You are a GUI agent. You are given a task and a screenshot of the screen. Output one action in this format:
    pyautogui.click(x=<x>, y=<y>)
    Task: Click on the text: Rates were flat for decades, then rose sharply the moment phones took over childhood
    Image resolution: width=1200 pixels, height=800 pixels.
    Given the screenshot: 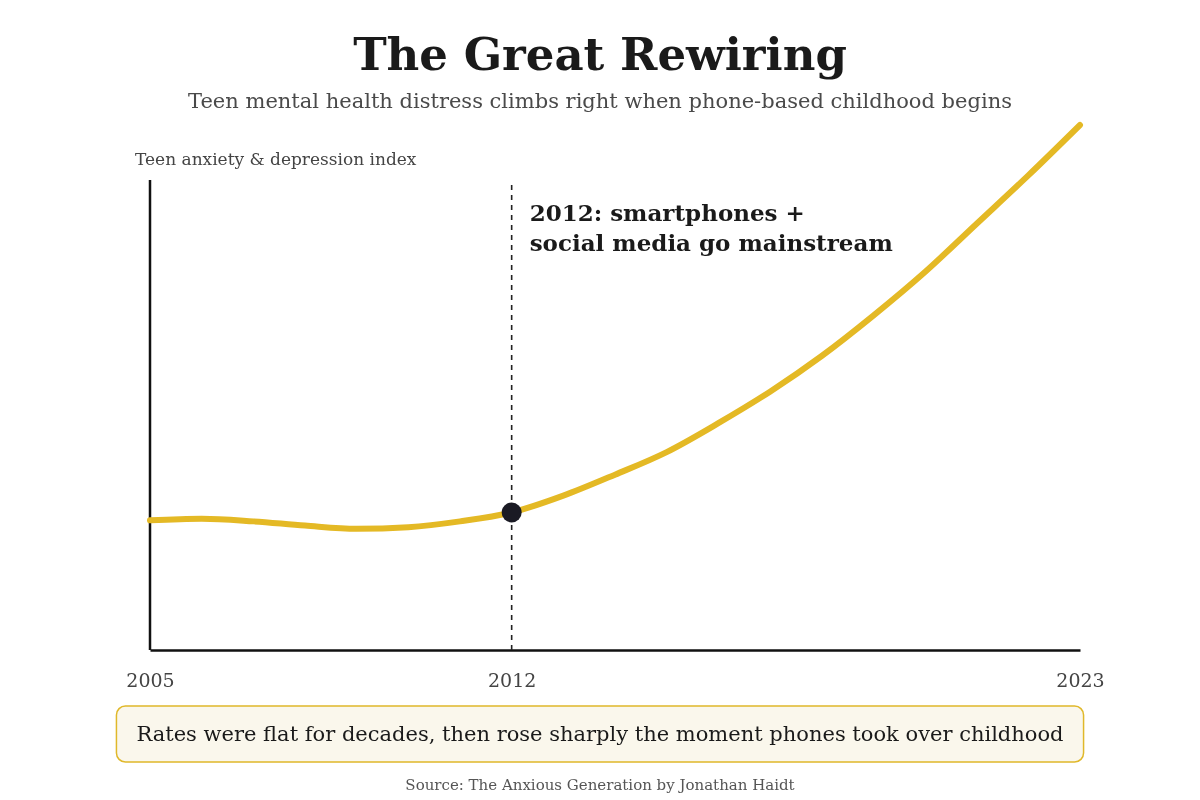 What is the action you would take?
    pyautogui.click(x=600, y=734)
    